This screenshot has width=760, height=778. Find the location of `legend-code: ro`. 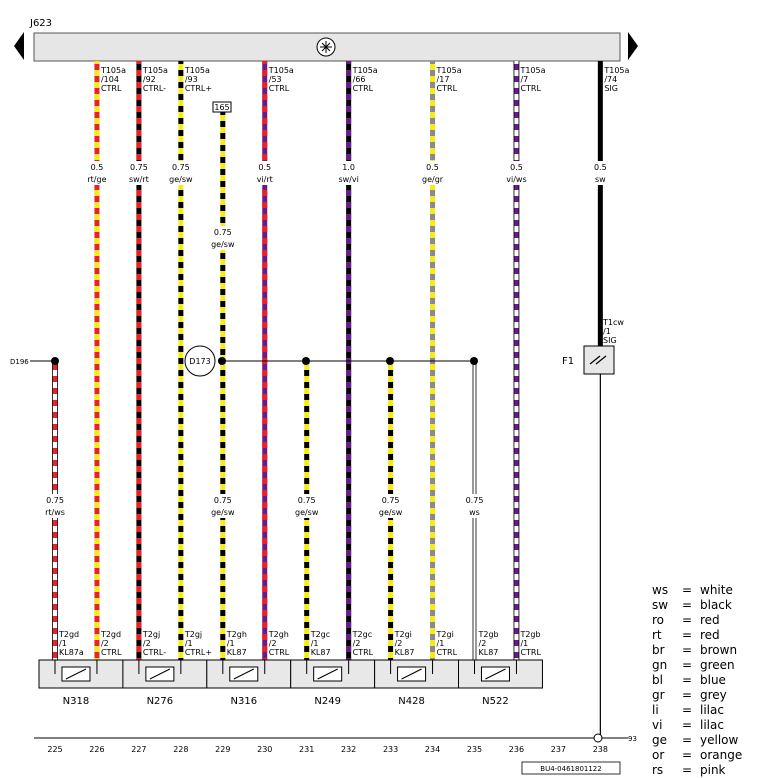

legend-code: ro is located at coordinates (658, 620).